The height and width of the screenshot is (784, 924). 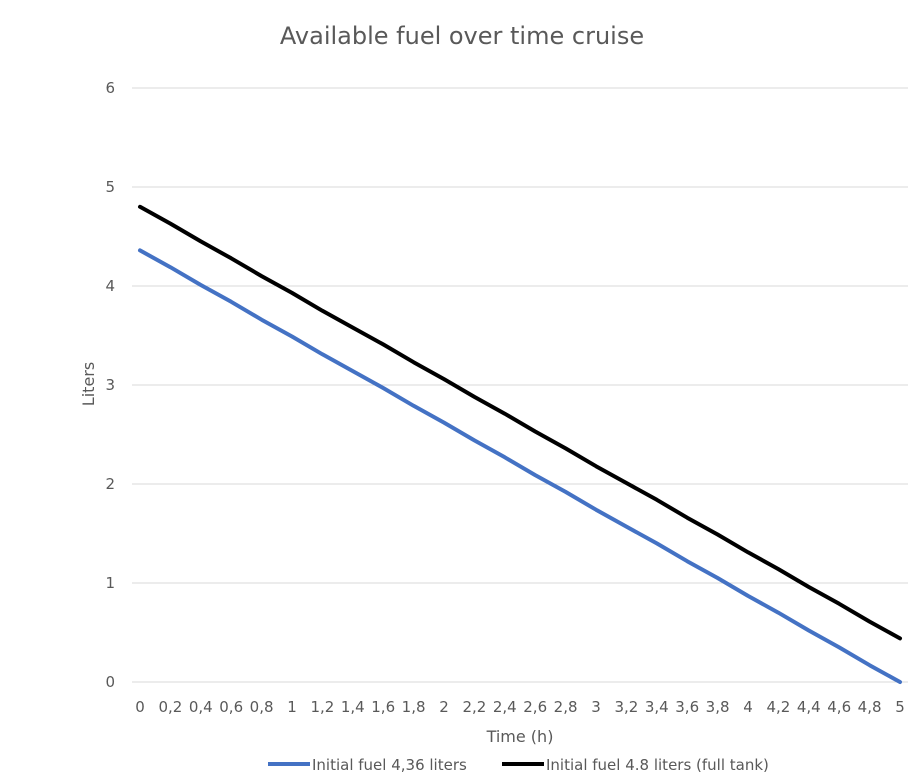 I want to click on x-tick-label: 0, so click(x=140, y=707).